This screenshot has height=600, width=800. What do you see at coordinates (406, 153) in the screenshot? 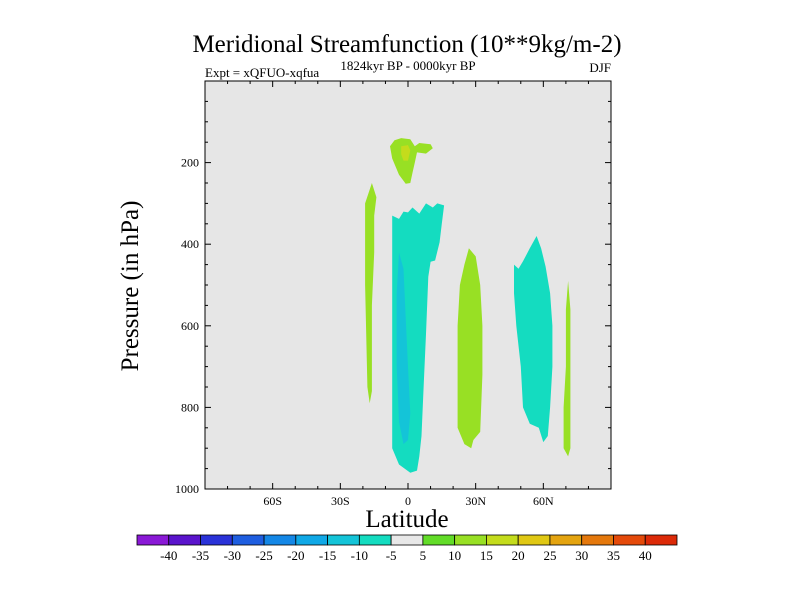
I see `contour-region-upper-positive-core` at bounding box center [406, 153].